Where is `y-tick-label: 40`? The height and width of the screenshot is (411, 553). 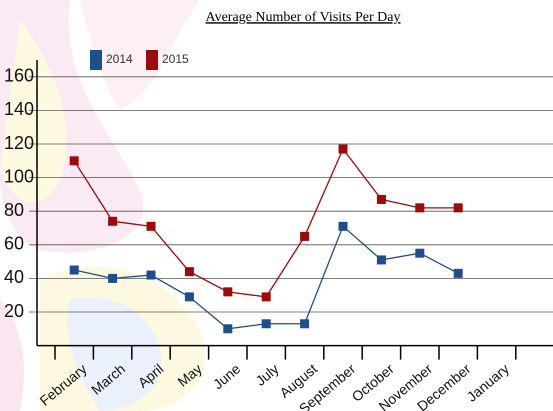 y-tick-label: 40 is located at coordinates (14, 277).